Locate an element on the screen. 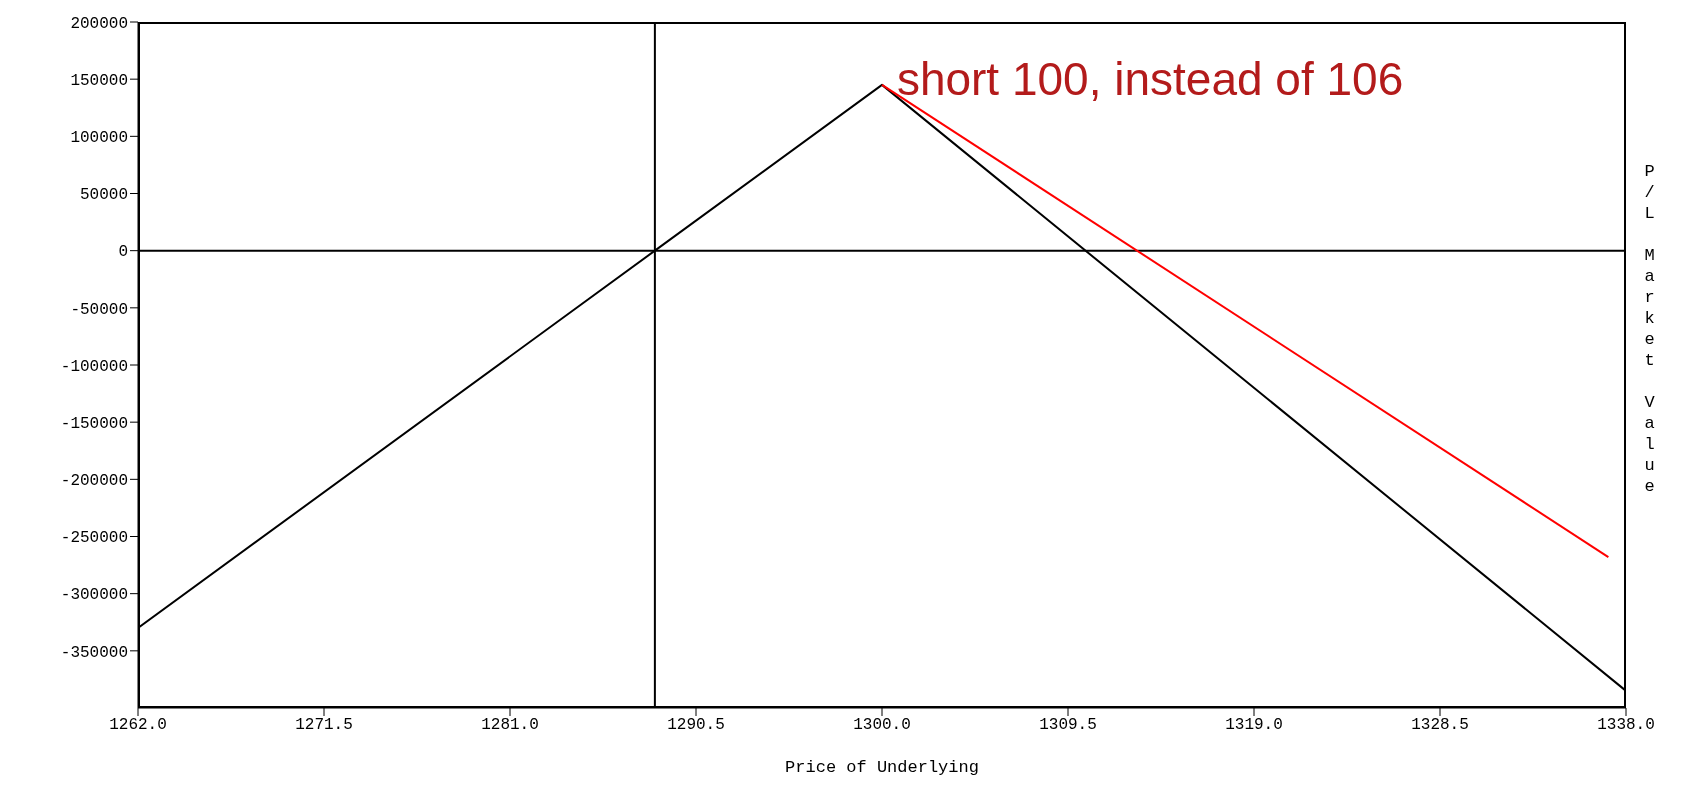  y-tick-label: 0 is located at coordinates (123, 252).